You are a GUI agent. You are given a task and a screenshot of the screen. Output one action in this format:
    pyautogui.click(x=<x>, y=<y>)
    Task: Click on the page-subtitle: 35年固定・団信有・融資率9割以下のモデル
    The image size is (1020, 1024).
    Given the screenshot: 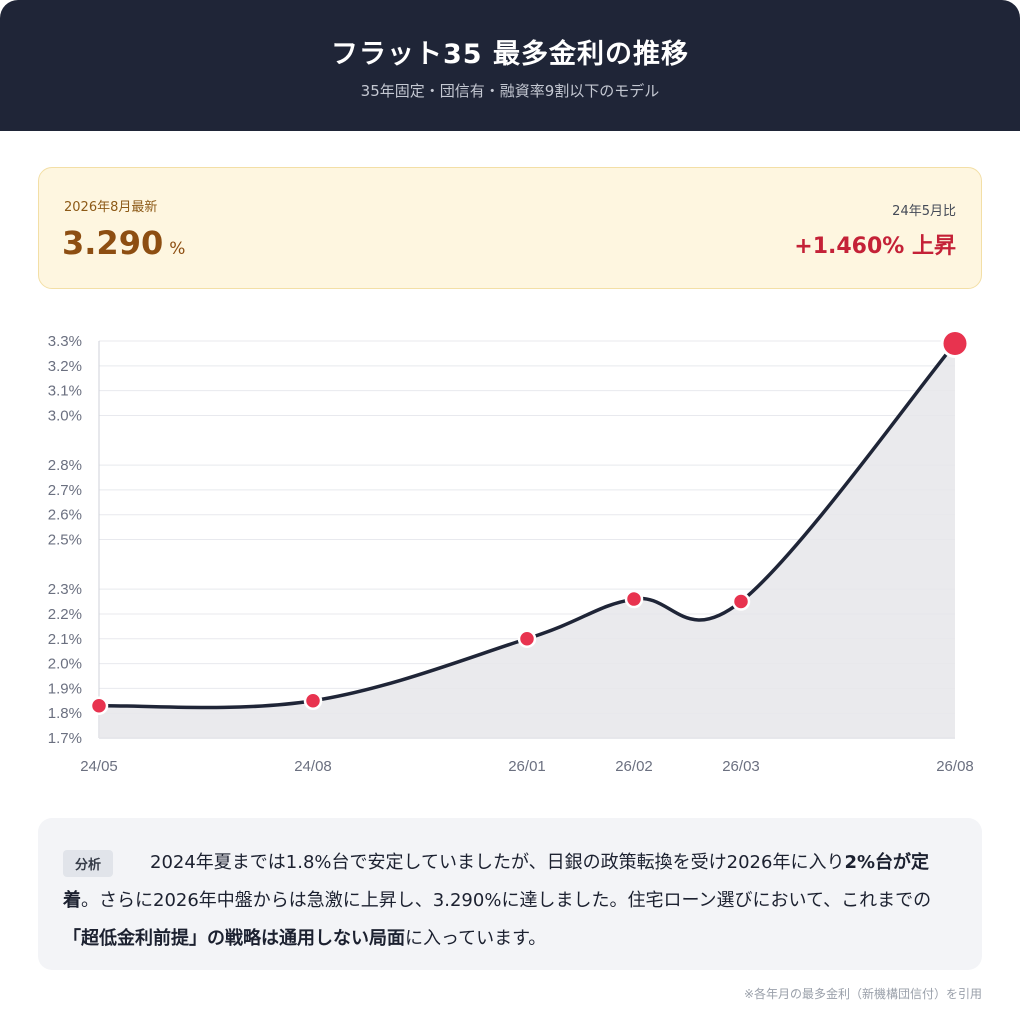 What is the action you would take?
    pyautogui.click(x=510, y=91)
    